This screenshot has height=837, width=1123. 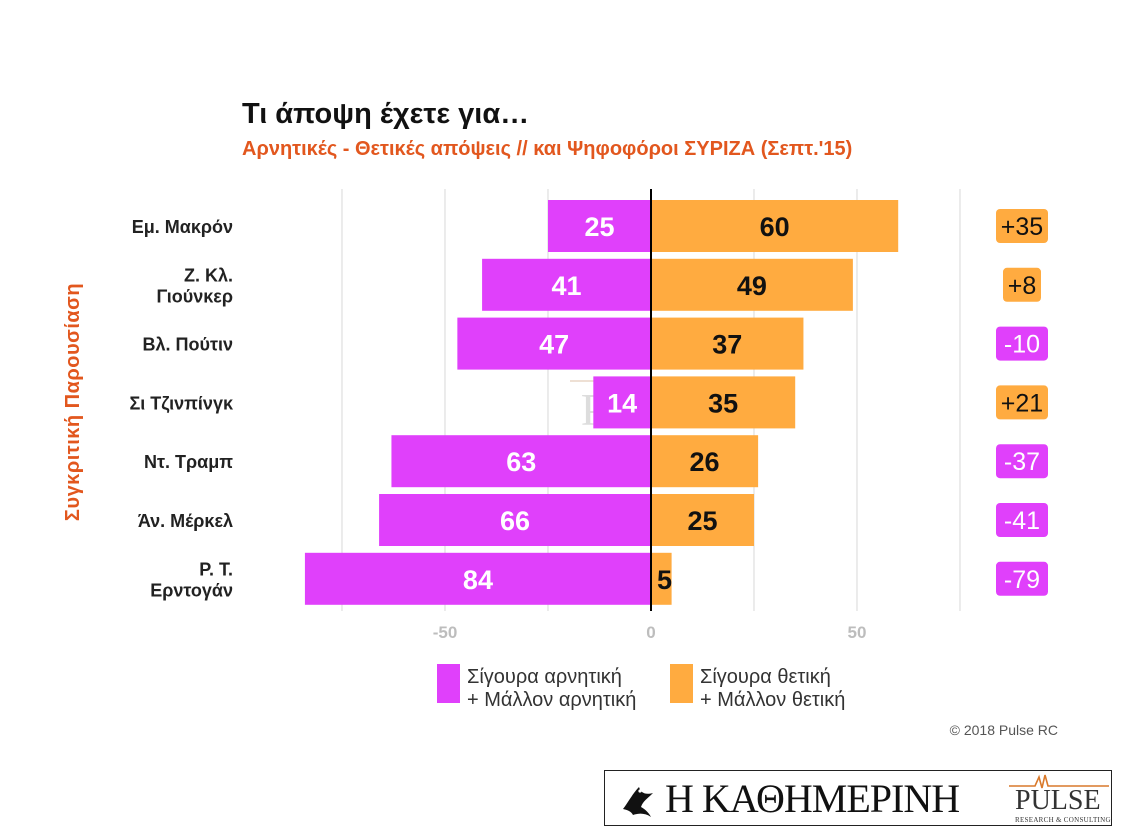 I want to click on bar-label-positive: 35, so click(x=723, y=403).